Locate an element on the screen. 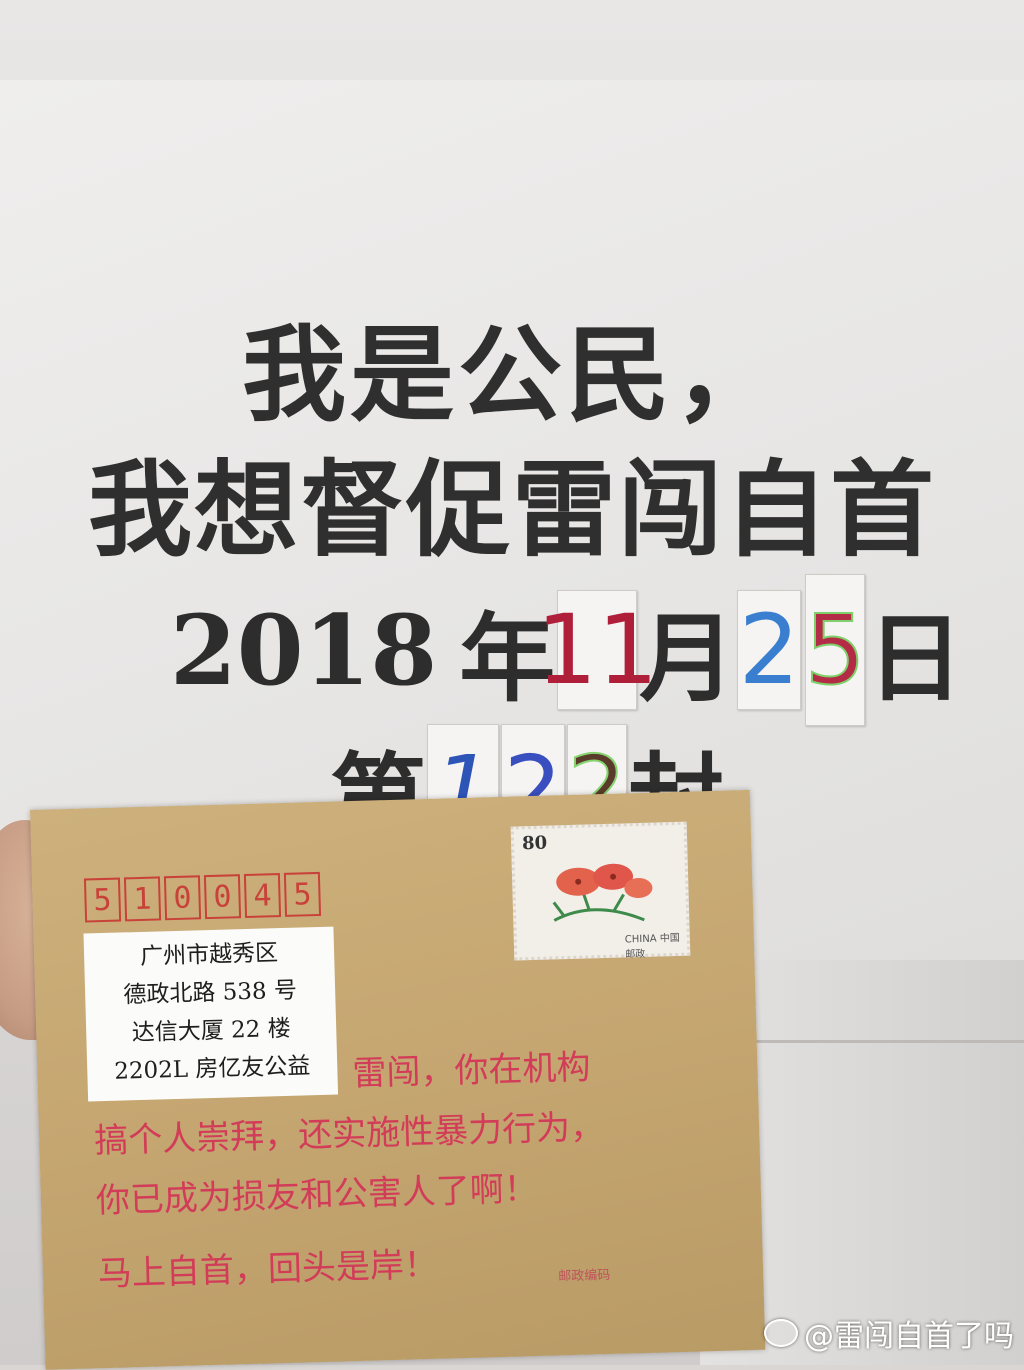  handwritten-message-line: 搞个人崇拜，还实施性暴力行为， is located at coordinates (349, 1134).